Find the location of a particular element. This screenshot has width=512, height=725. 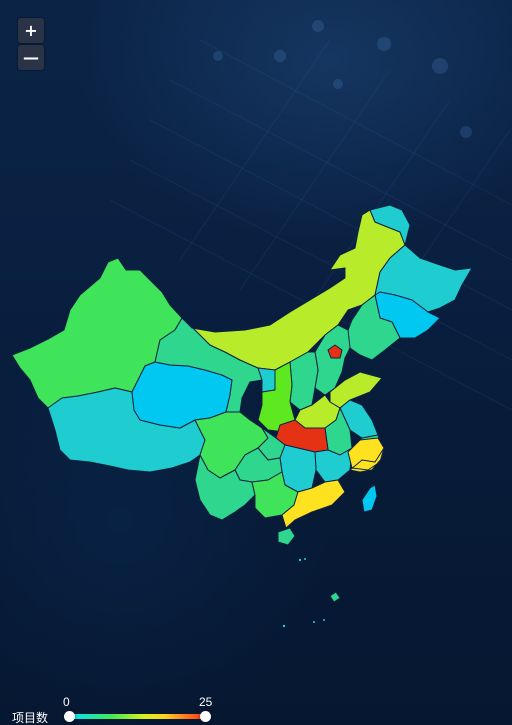

region-jiangxi is located at coordinates (333, 465).